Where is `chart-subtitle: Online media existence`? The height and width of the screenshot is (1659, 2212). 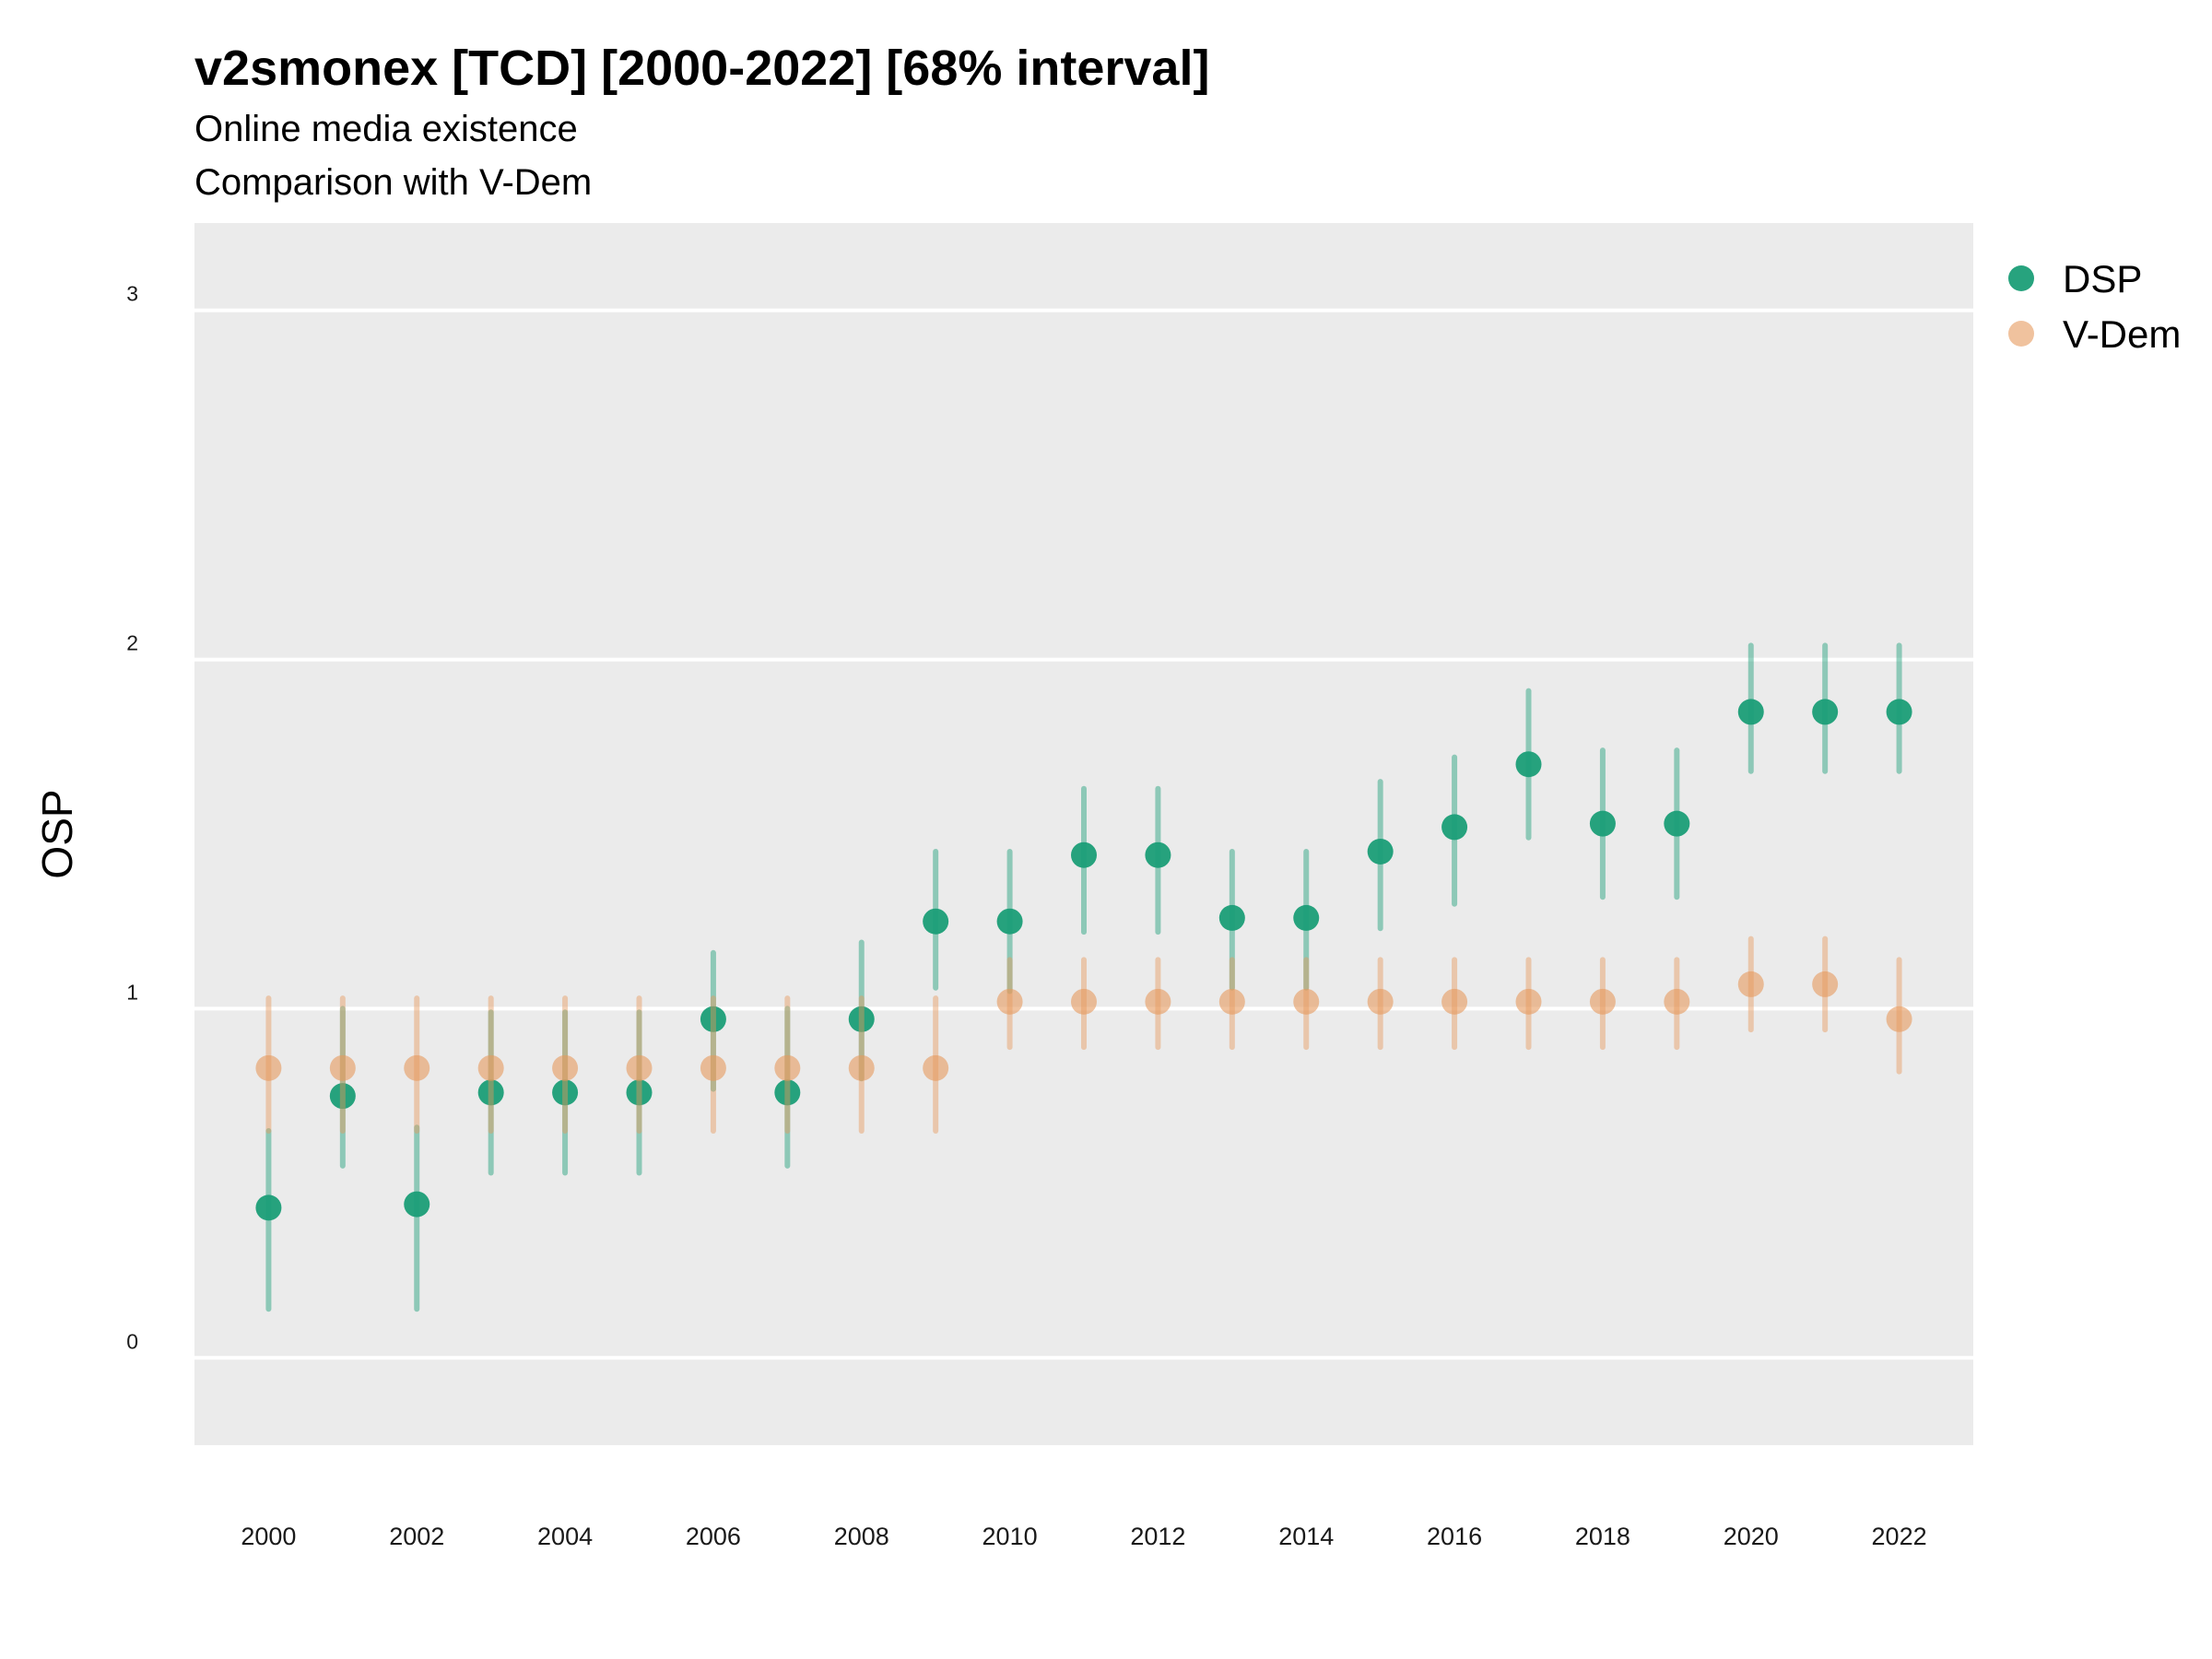 chart-subtitle: Online media existence is located at coordinates (386, 129).